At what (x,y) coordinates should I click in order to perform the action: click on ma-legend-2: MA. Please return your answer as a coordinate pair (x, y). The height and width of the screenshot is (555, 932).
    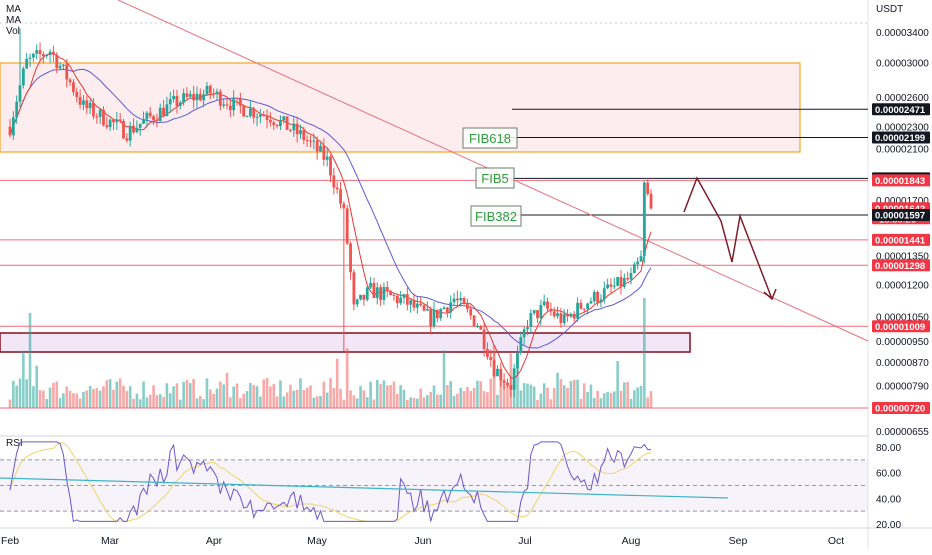
    Looking at the image, I should click on (13, 20).